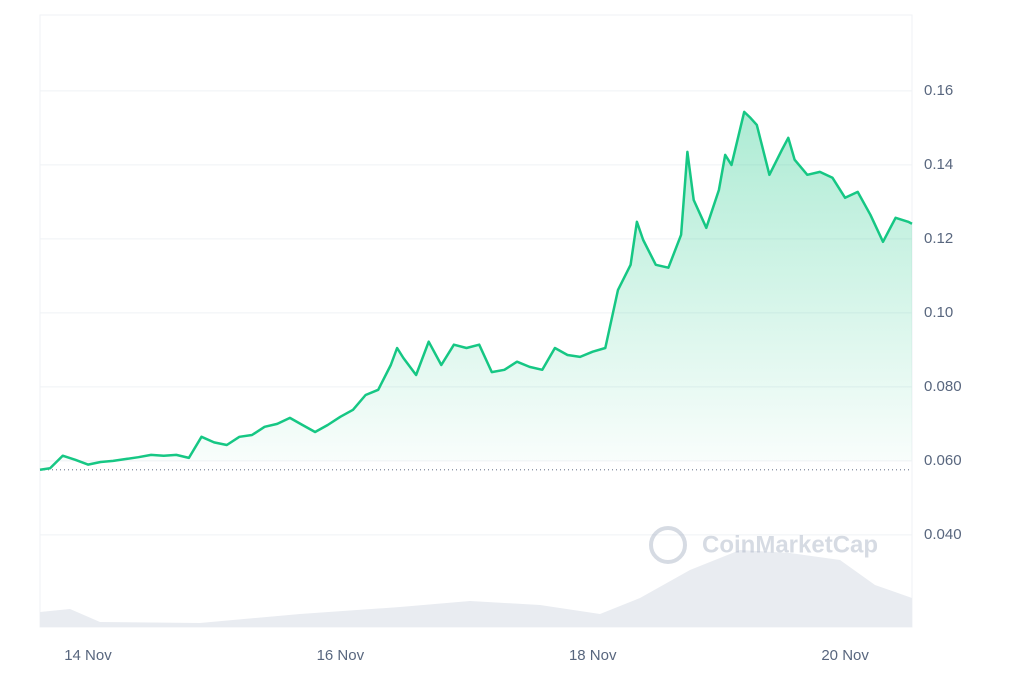  I want to click on y-tick-label: 0.060, so click(943, 460).